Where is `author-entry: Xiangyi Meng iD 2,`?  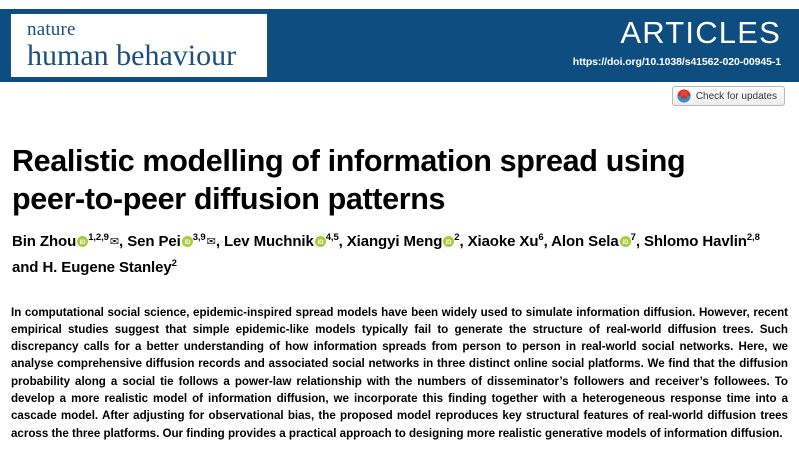
author-entry: Xiangyi Meng iD 2, is located at coordinates (407, 241).